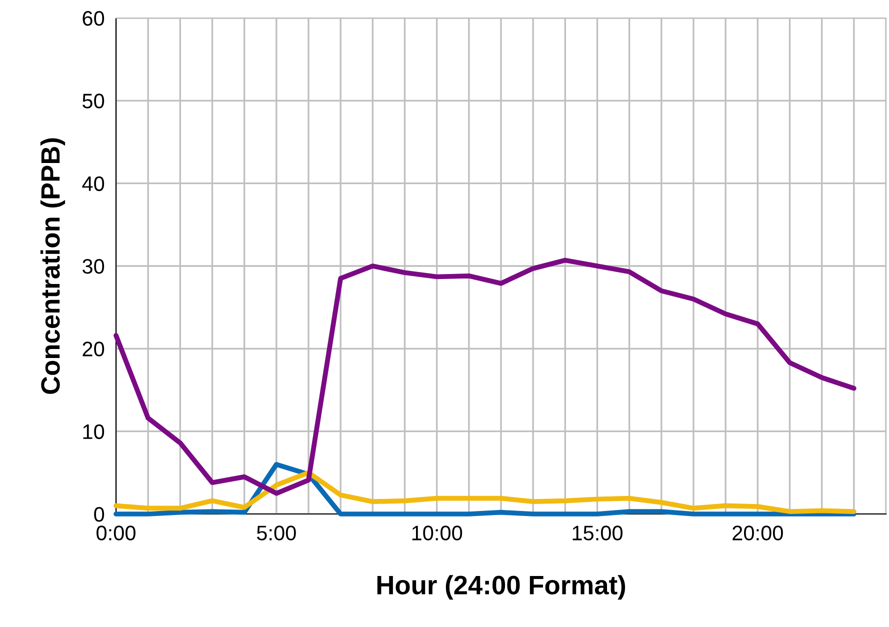 The height and width of the screenshot is (627, 889). What do you see at coordinates (93, 101) in the screenshot?
I see `y-tick-label: 50` at bounding box center [93, 101].